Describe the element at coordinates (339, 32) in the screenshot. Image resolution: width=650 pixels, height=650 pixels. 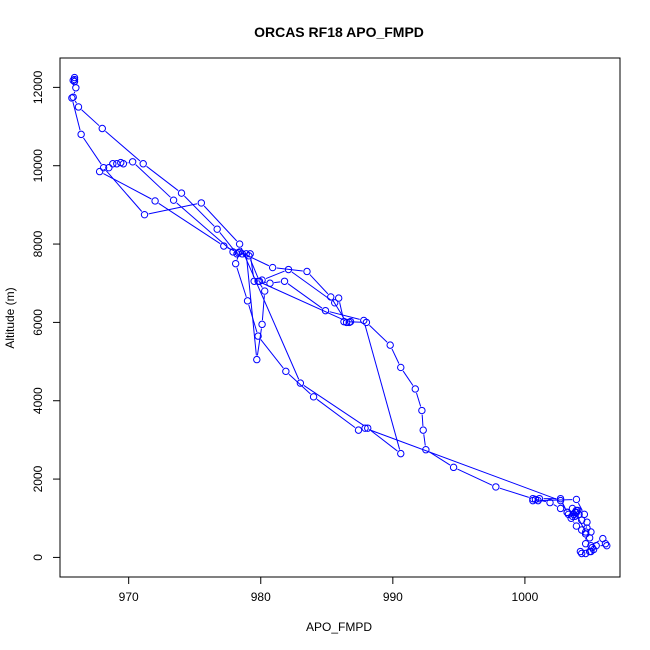
I see `chart-title: ORCAS RF18 APO_FMPD` at that location.